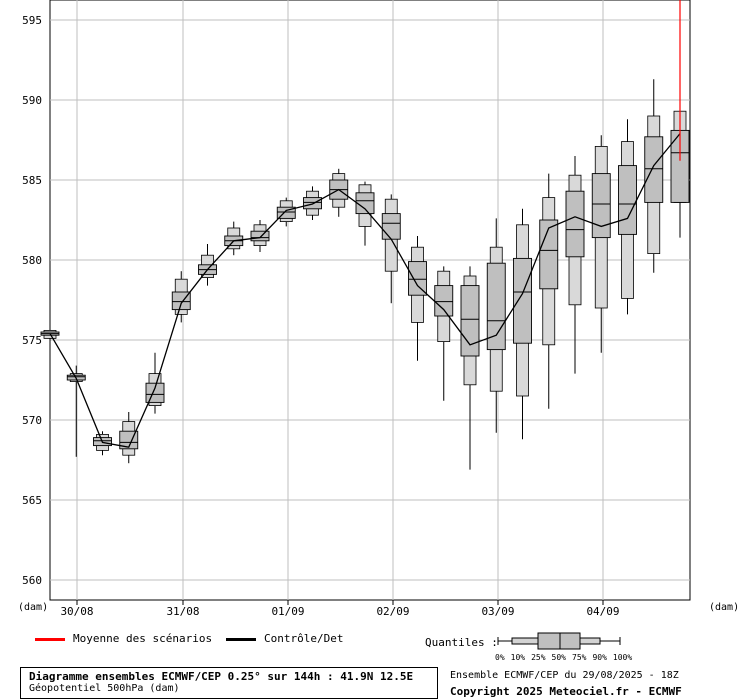 This screenshot has width=740, height=700. Describe the element at coordinates (558, 657) in the screenshot. I see `quantile-tick-label: 50%` at that location.